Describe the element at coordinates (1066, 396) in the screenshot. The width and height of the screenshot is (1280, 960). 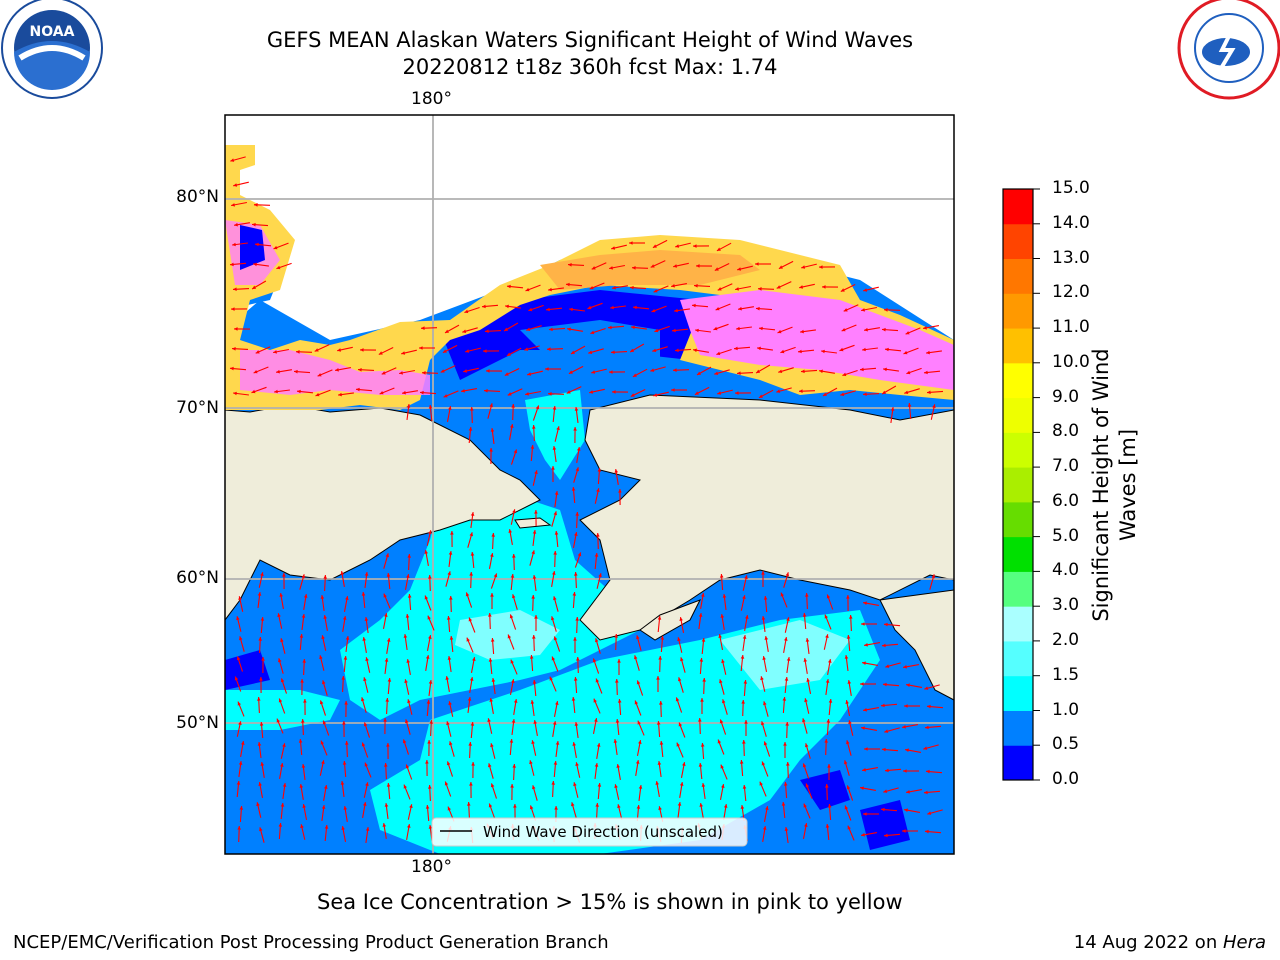
I see `colorbar-tick-label: 9.0` at that location.